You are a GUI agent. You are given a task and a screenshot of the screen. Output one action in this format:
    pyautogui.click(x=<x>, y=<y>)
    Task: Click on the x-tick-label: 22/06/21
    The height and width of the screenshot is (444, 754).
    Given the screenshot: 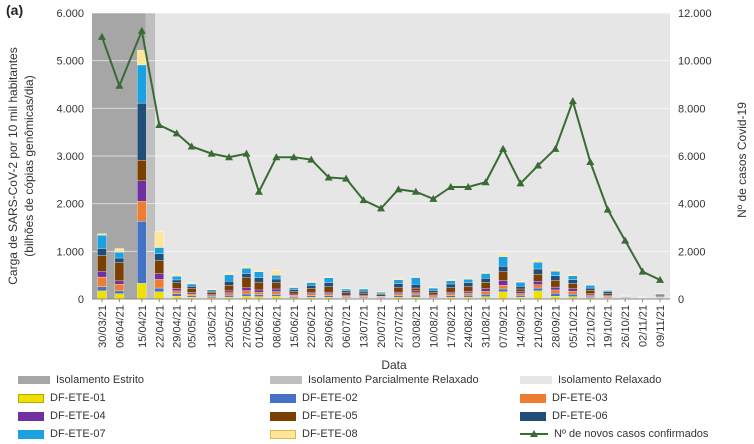 What is the action you would take?
    pyautogui.click(x=312, y=326)
    